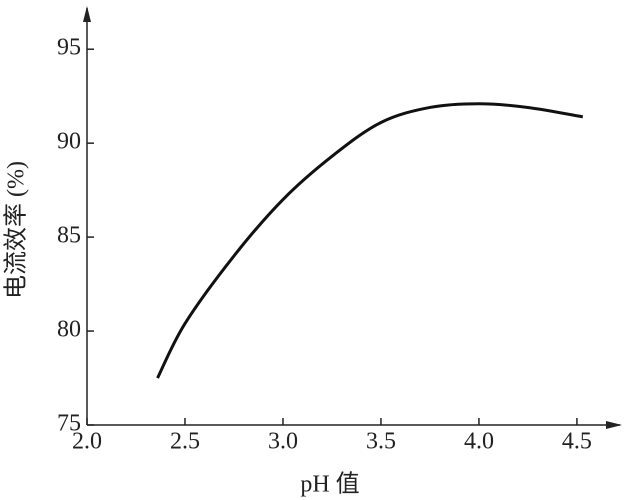 Image resolution: width=626 pixels, height=500 pixels. Describe the element at coordinates (16, 230) in the screenshot. I see `y-axis-label: 电流效率 (%)` at that location.